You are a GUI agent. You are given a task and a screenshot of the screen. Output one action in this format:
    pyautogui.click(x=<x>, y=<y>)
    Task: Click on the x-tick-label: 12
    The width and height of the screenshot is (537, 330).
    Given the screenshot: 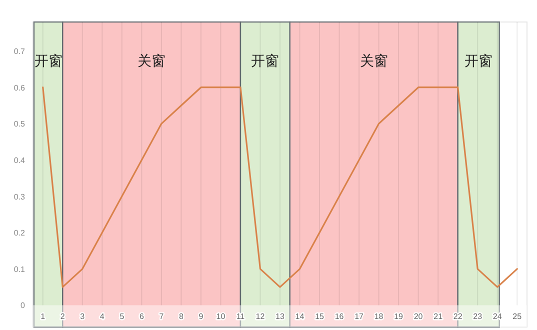 What is the action you would take?
    pyautogui.click(x=261, y=317)
    